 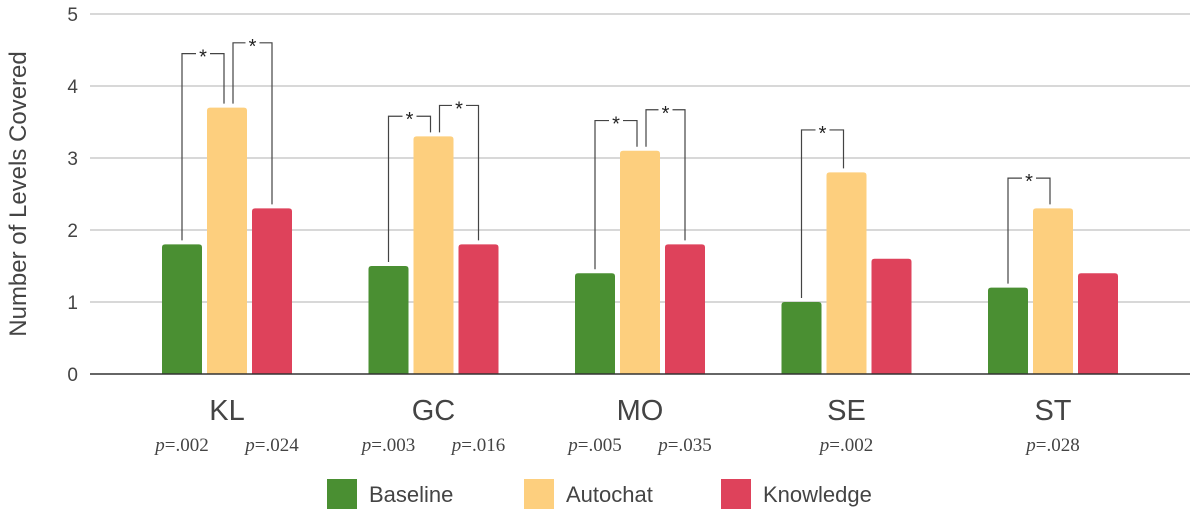 I want to click on x-tick-label: MO, so click(x=640, y=411).